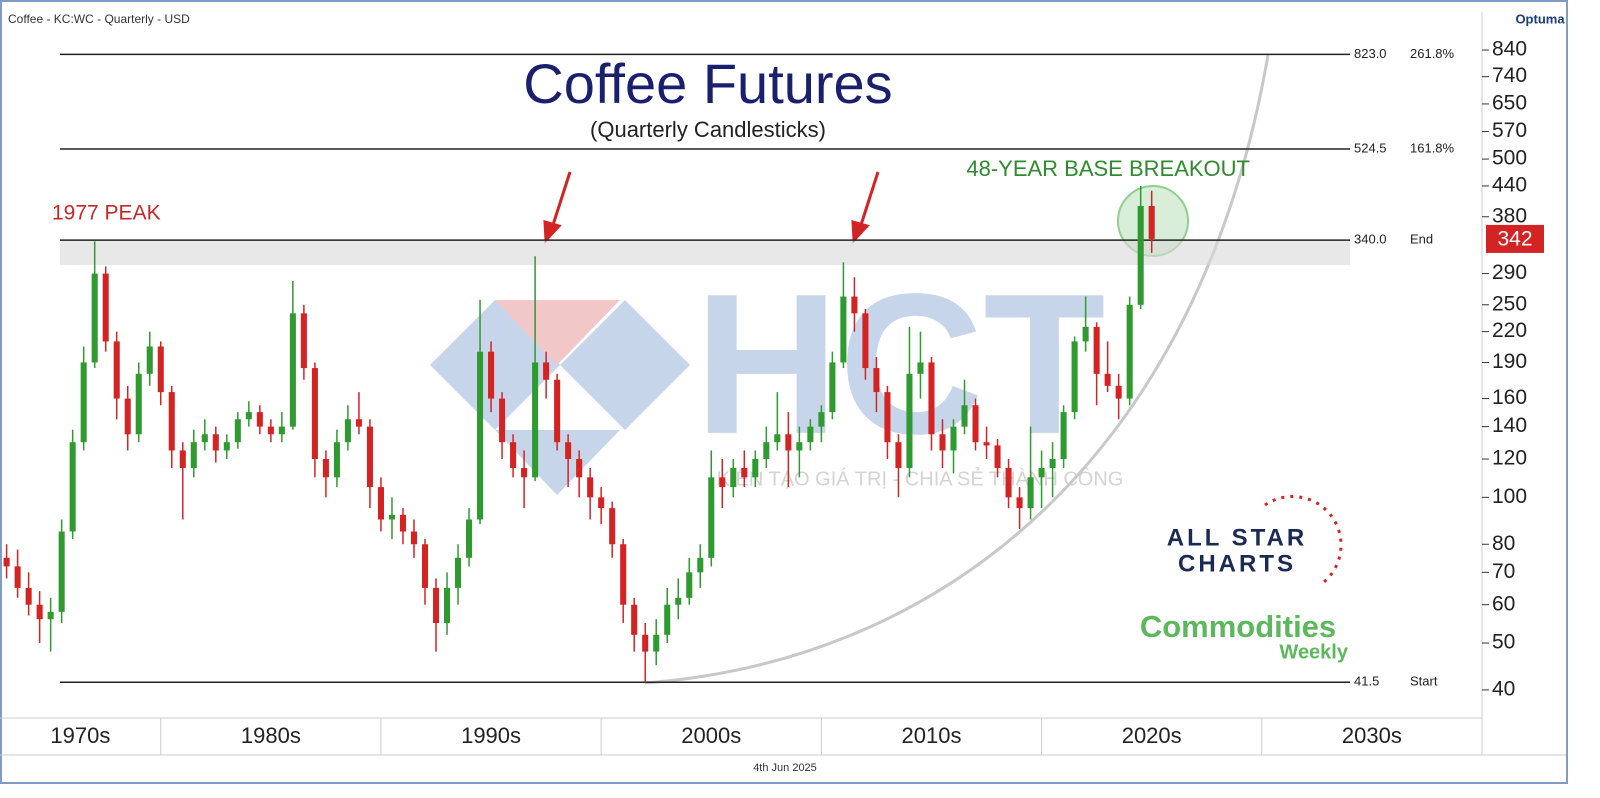 The image size is (1600, 798). I want to click on x-tick-label: 1970s, so click(80, 735).